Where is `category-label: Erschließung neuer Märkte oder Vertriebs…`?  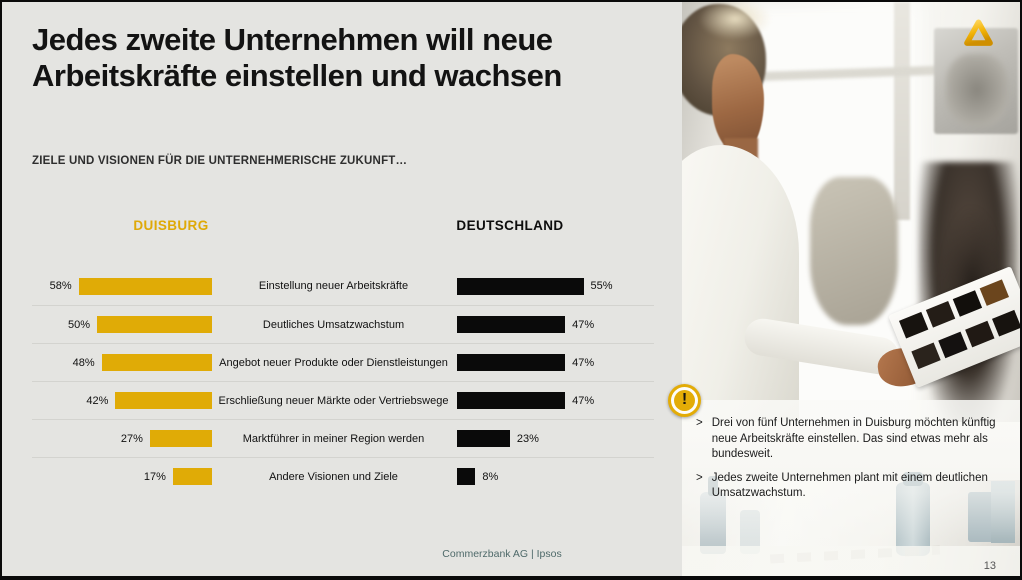
category-label: Erschließung neuer Märkte oder Vertriebs… is located at coordinates (333, 400).